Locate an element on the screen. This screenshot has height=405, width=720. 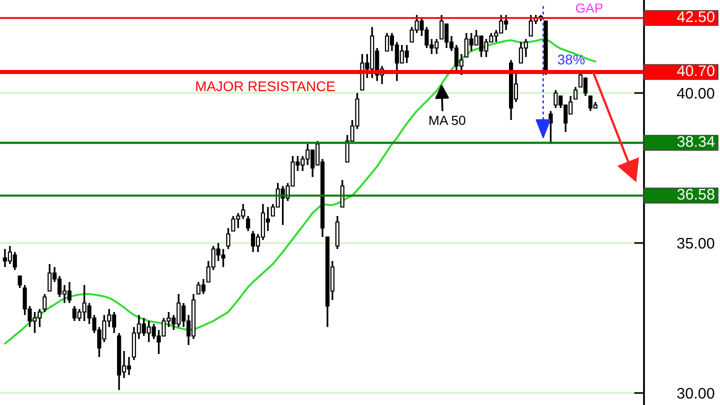
ref-line-label: 38.34 is located at coordinates (696, 141).